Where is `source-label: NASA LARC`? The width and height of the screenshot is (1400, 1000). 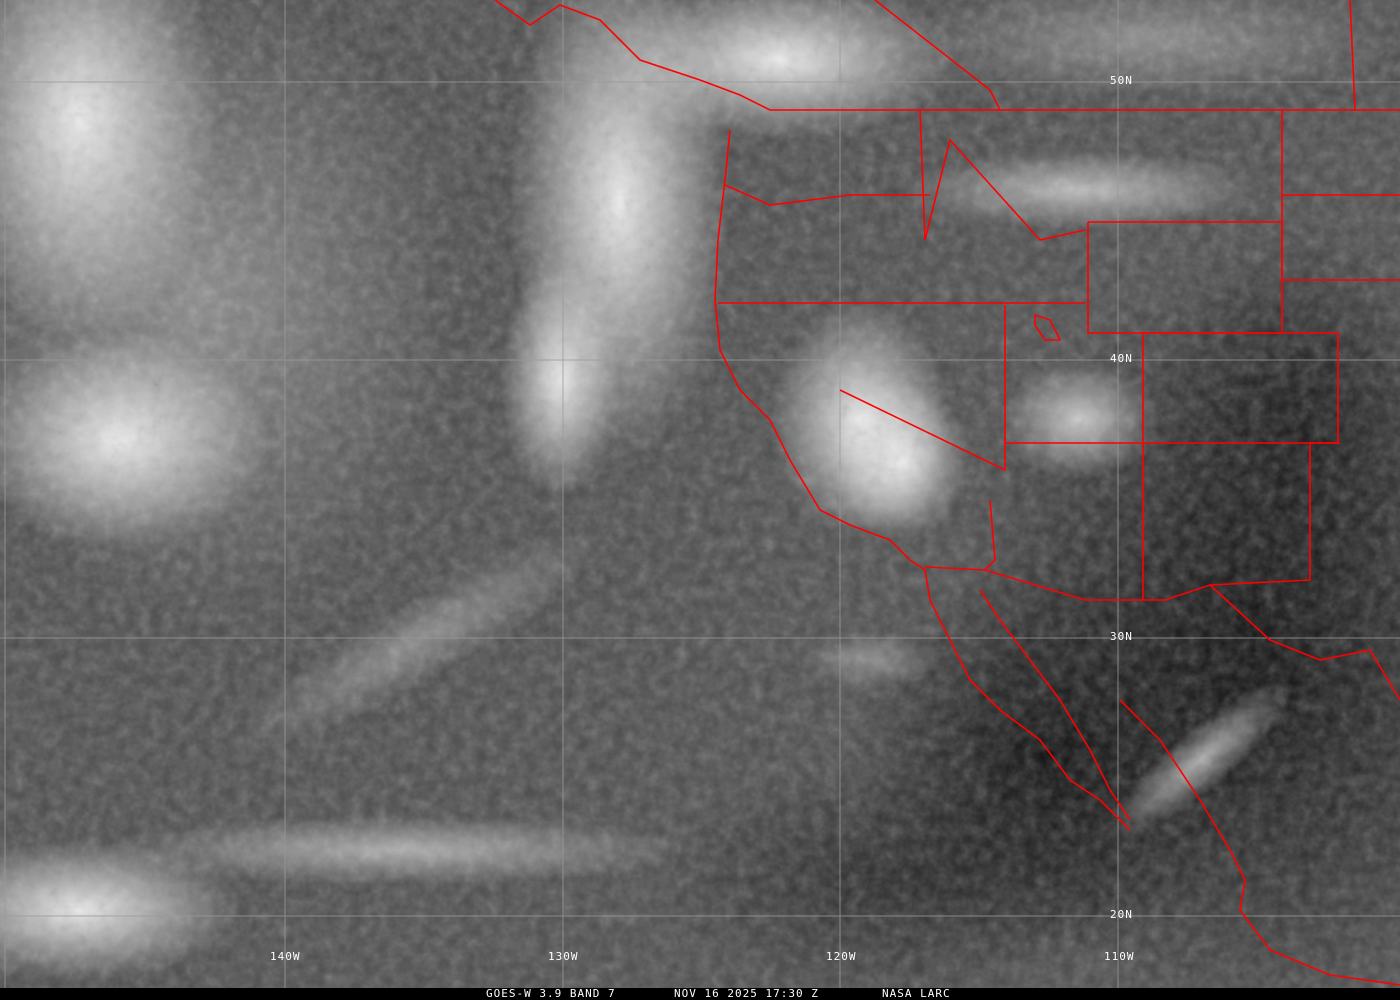 source-label: NASA LARC is located at coordinates (916, 993).